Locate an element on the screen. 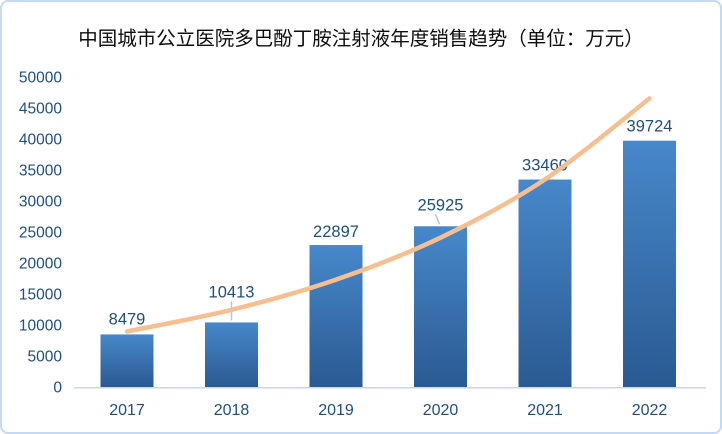 The height and width of the screenshot is (434, 722). bar-2021 is located at coordinates (545, 283).